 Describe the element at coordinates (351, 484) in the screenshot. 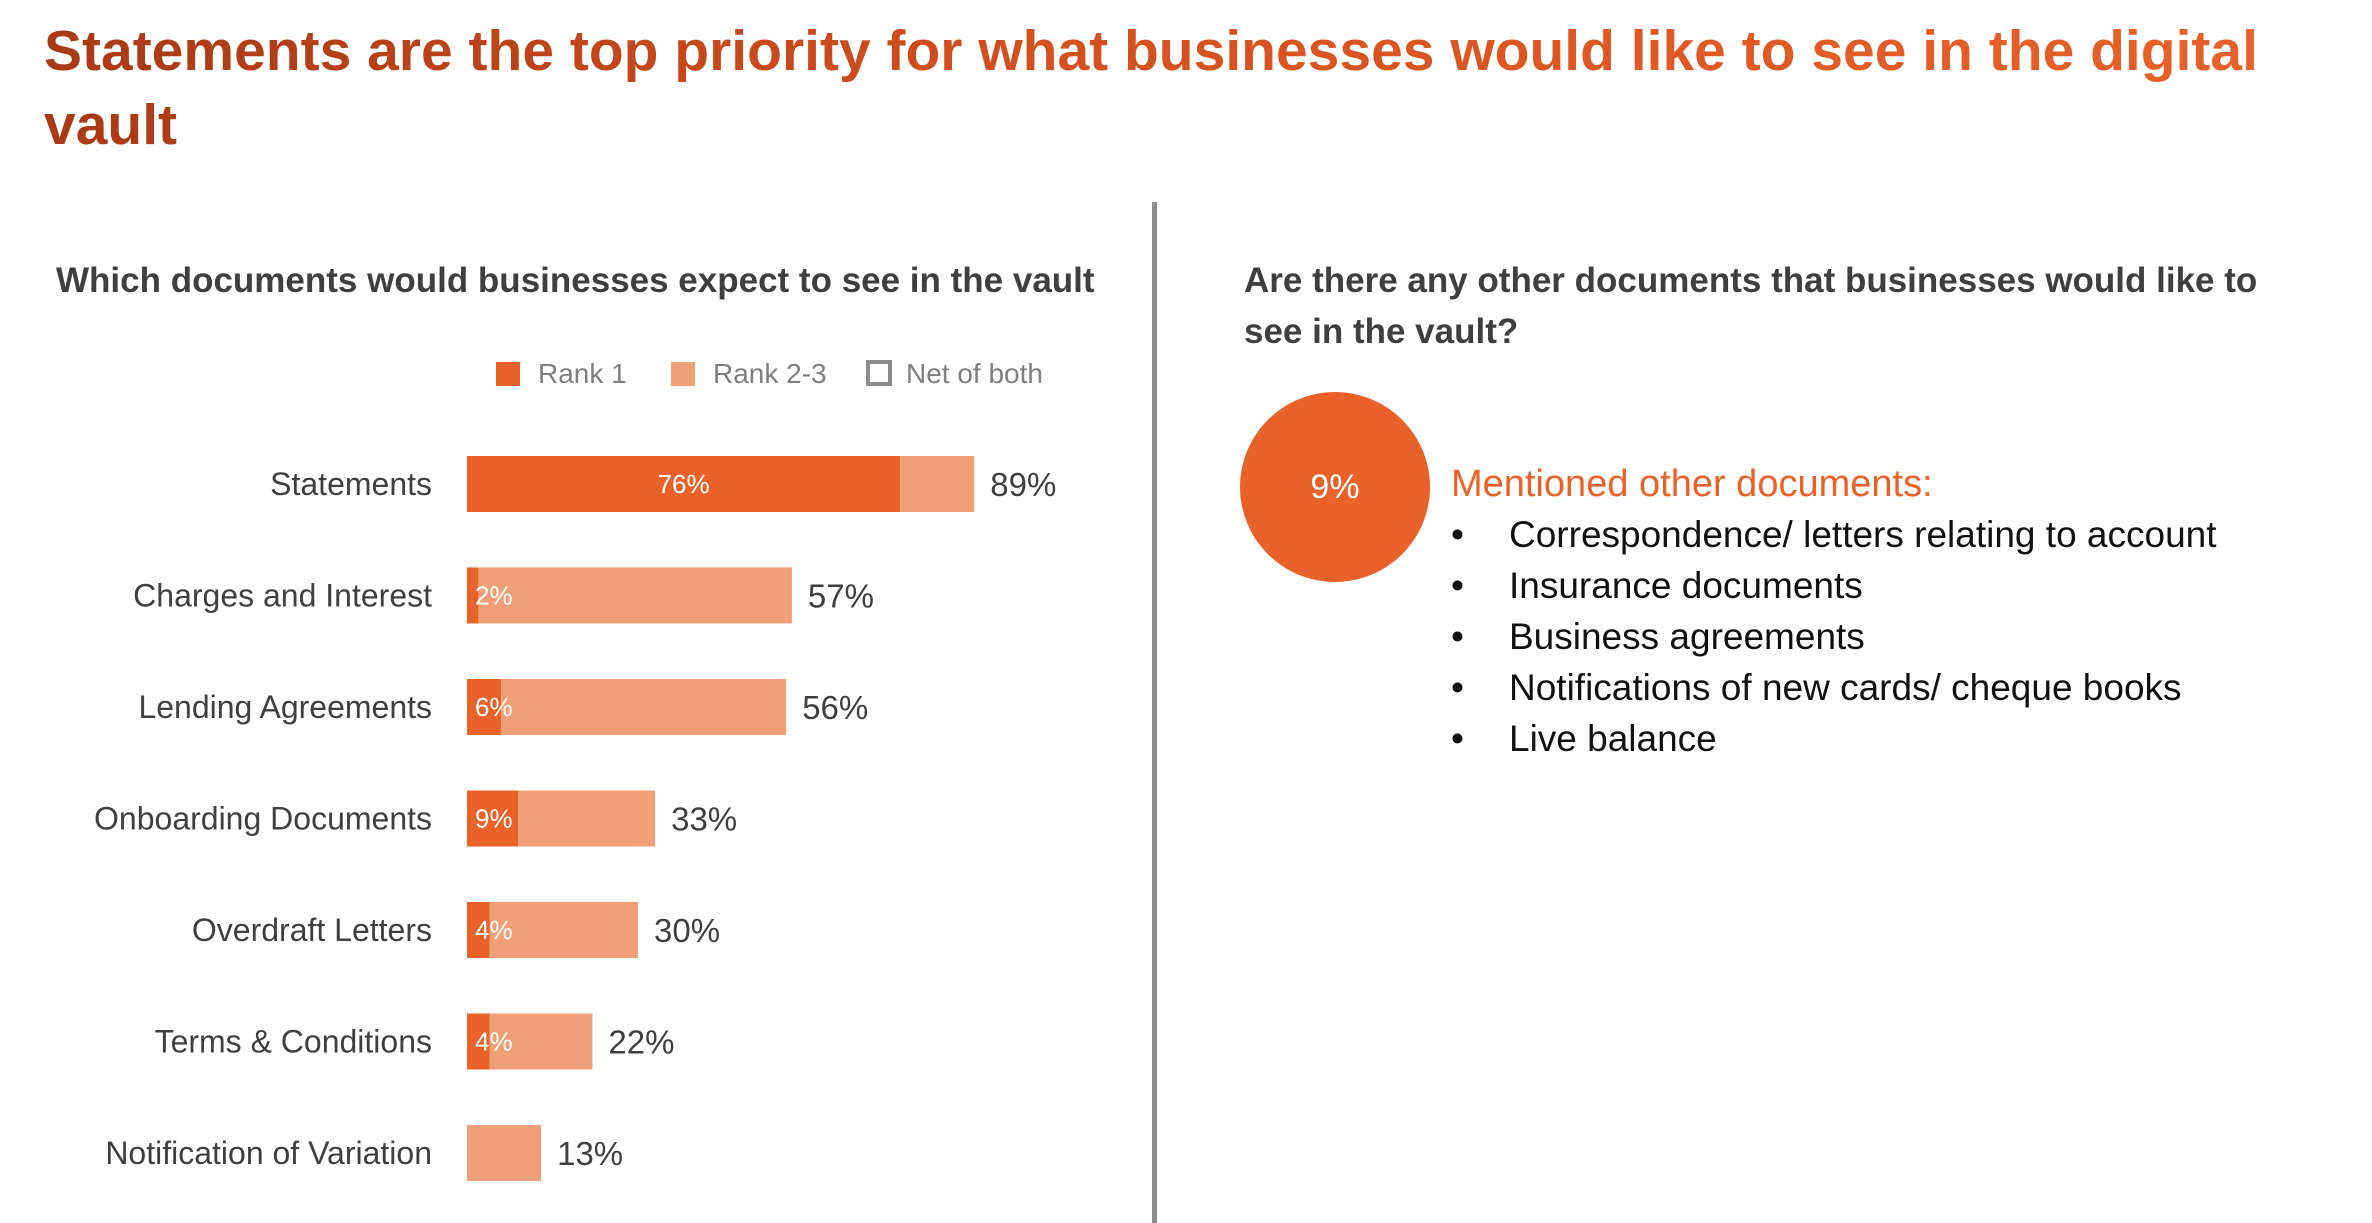

I see `category-label: Statements` at that location.